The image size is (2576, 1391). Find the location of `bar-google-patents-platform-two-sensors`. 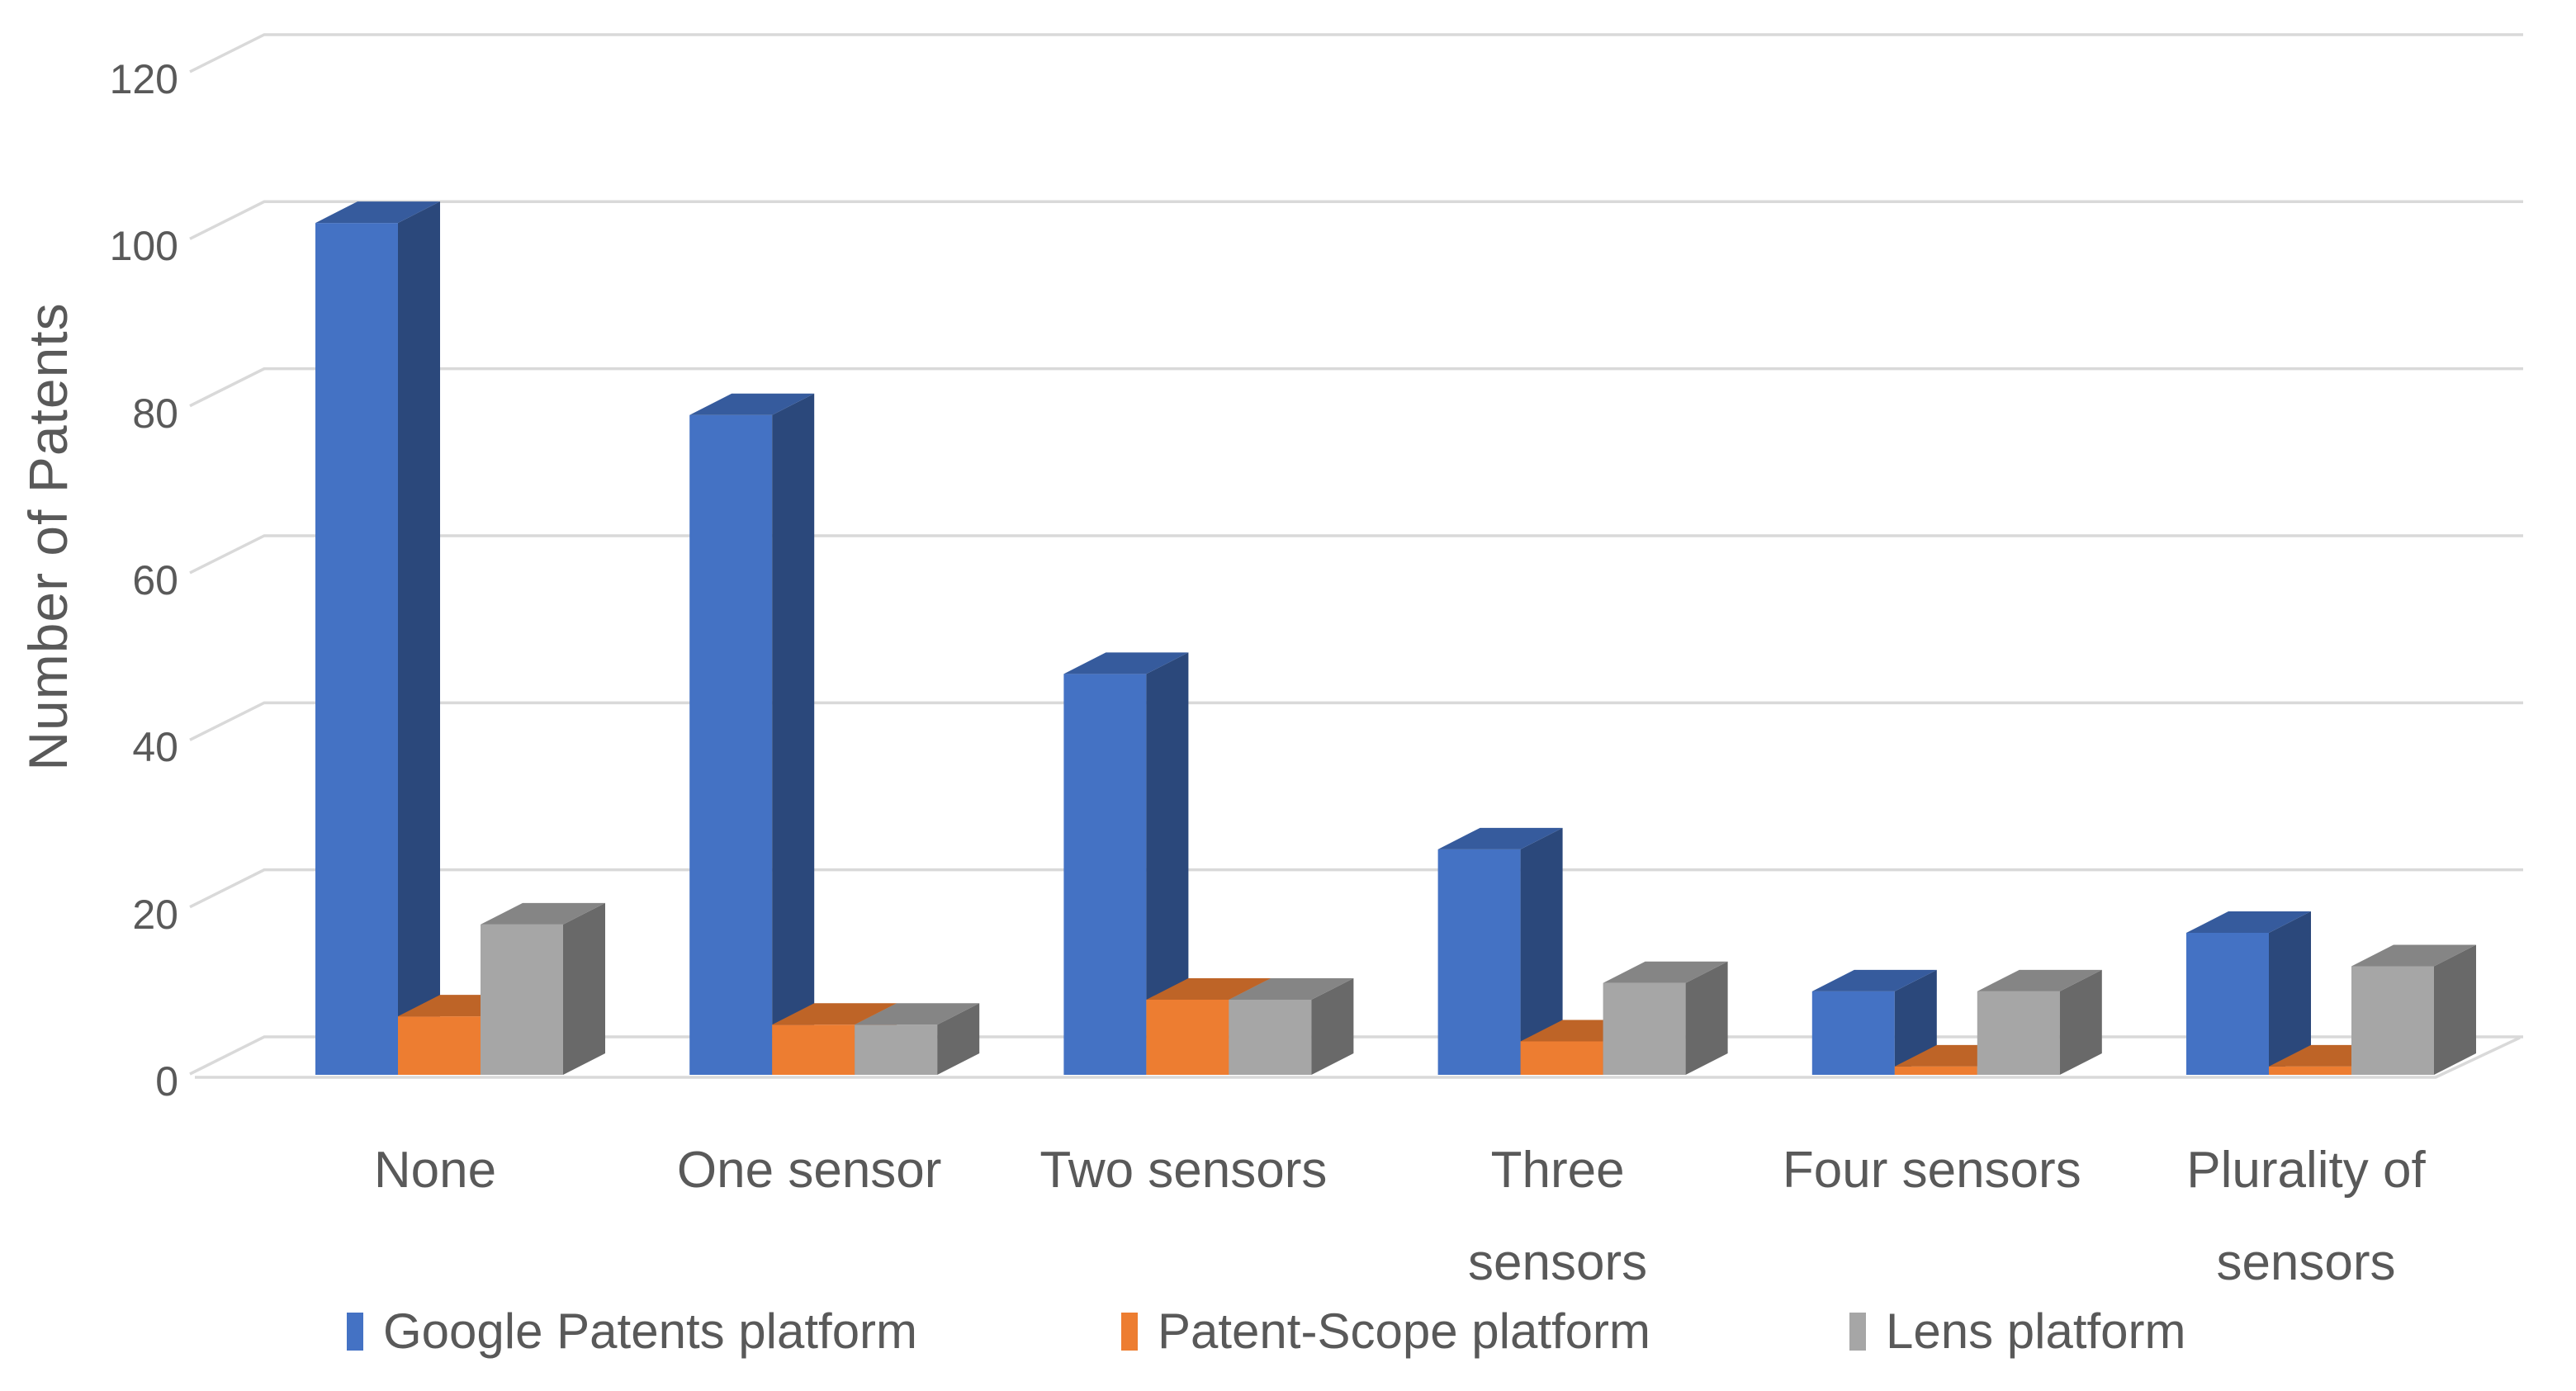

bar-google-patents-platform-two-sensors is located at coordinates (1126, 863).